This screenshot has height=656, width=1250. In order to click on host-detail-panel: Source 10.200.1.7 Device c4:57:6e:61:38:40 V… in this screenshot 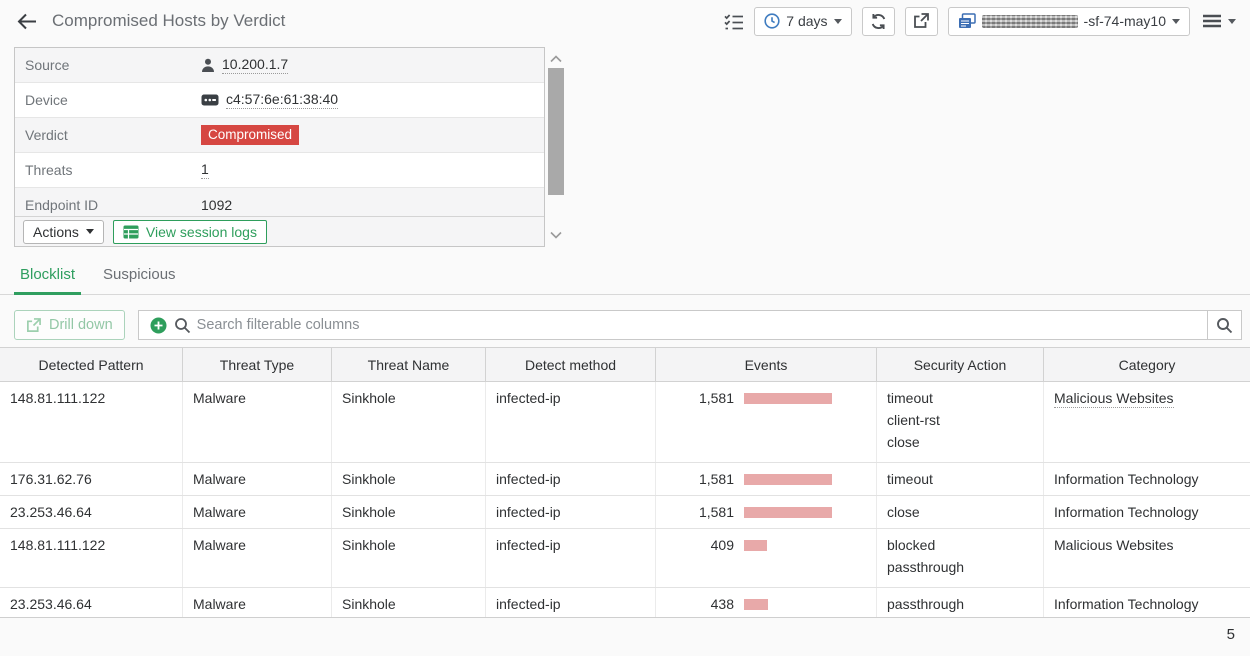, I will do `click(279, 147)`.